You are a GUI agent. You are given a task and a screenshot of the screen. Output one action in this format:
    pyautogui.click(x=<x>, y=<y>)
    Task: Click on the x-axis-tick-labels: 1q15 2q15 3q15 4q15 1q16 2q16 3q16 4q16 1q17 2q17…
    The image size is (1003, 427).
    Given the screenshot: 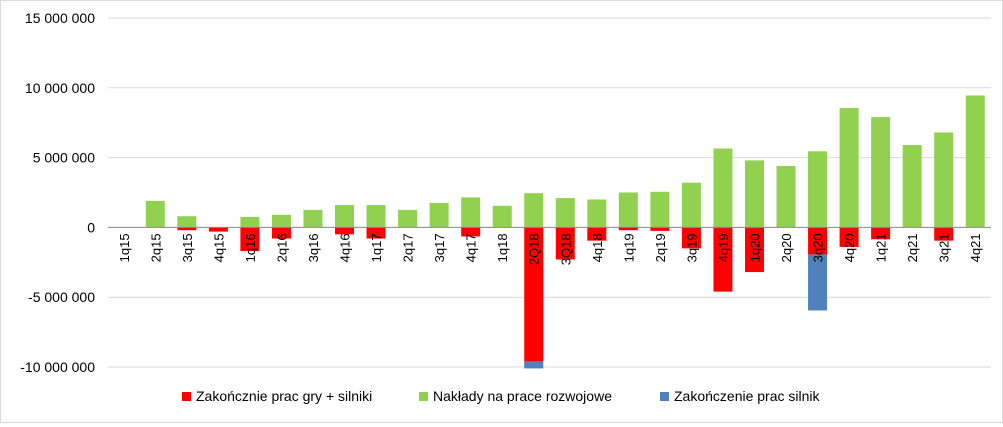 What is the action you would take?
    pyautogui.click(x=550, y=249)
    